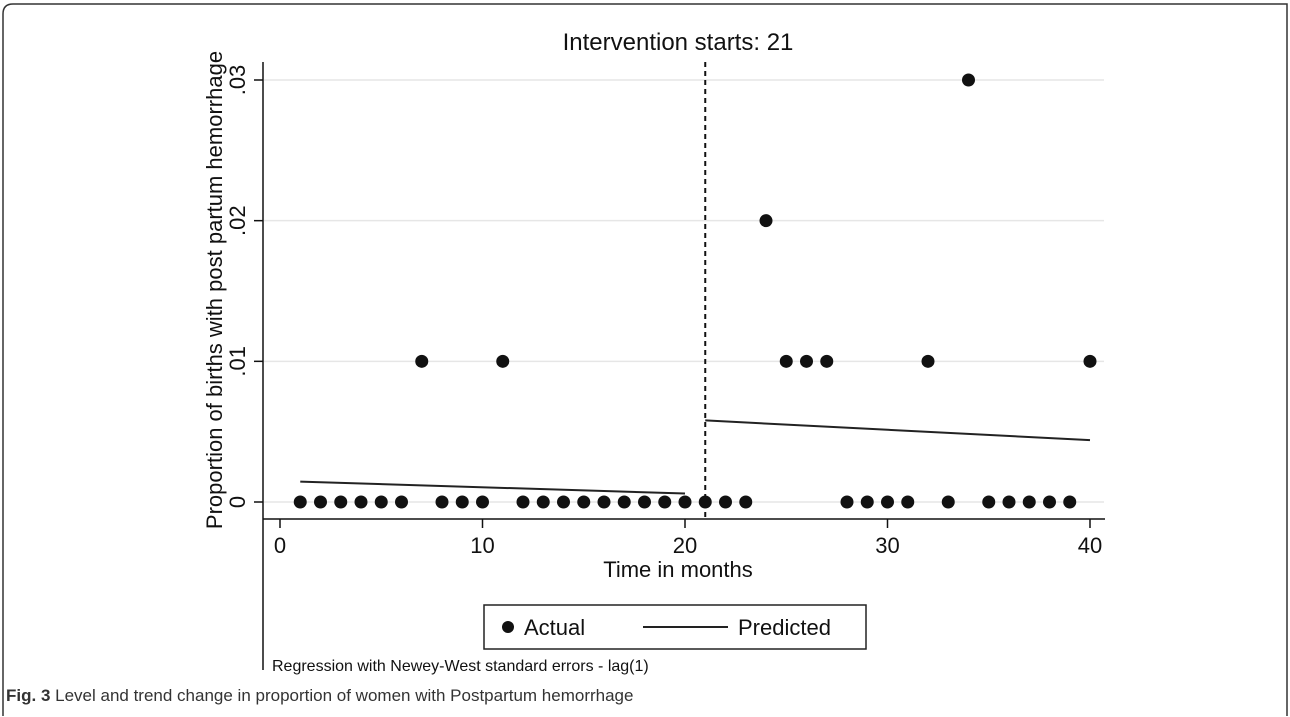 This screenshot has height=717, width=1290. What do you see at coordinates (675, 627) in the screenshot?
I see `legend: Actual Predicted` at bounding box center [675, 627].